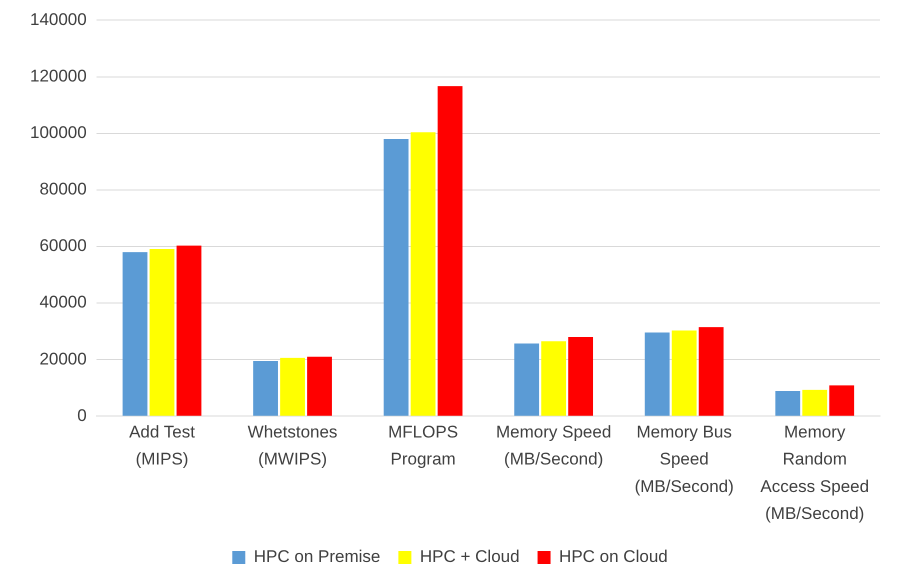  I want to click on x-tick-label: Memory Random Access Speed (MB/Second), so click(815, 473).